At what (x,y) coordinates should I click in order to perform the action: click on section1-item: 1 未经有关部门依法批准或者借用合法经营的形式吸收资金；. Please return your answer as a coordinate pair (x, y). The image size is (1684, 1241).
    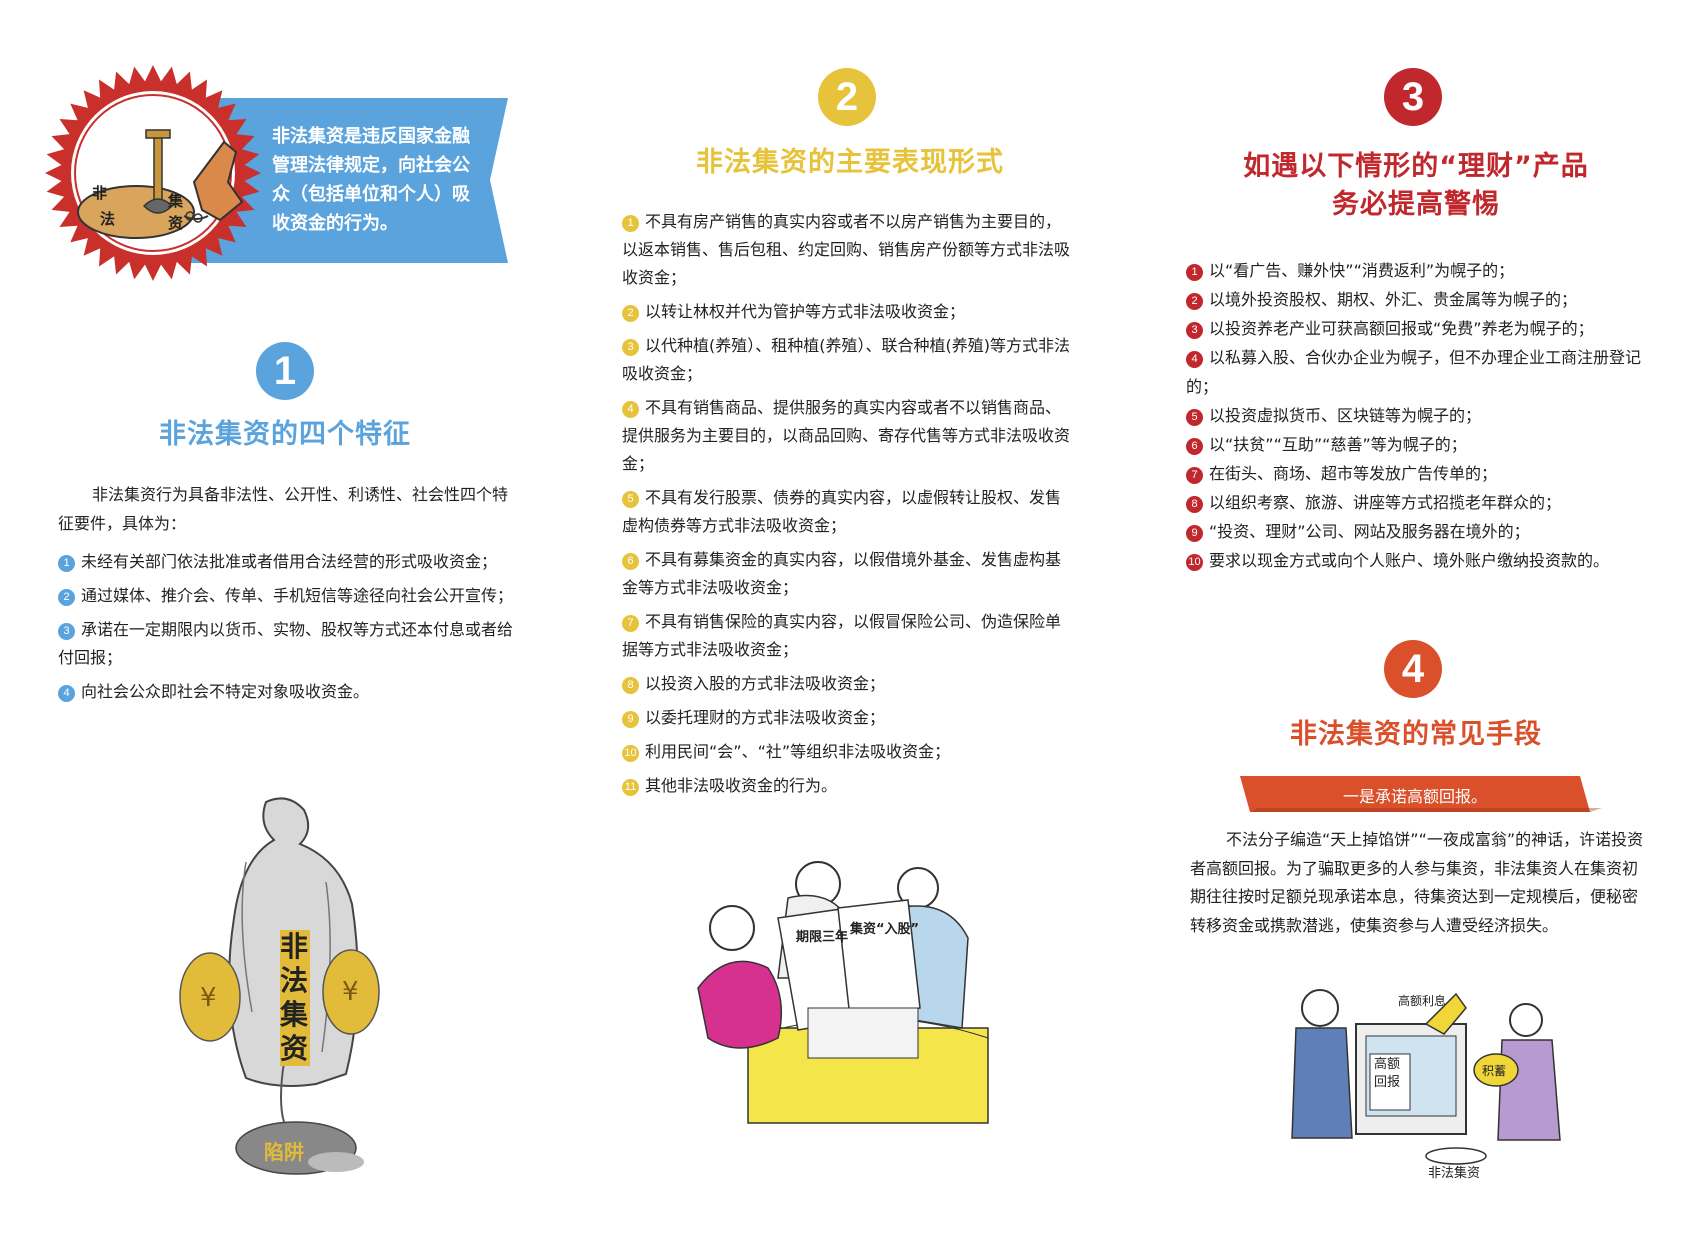
    Looking at the image, I should click on (286, 562).